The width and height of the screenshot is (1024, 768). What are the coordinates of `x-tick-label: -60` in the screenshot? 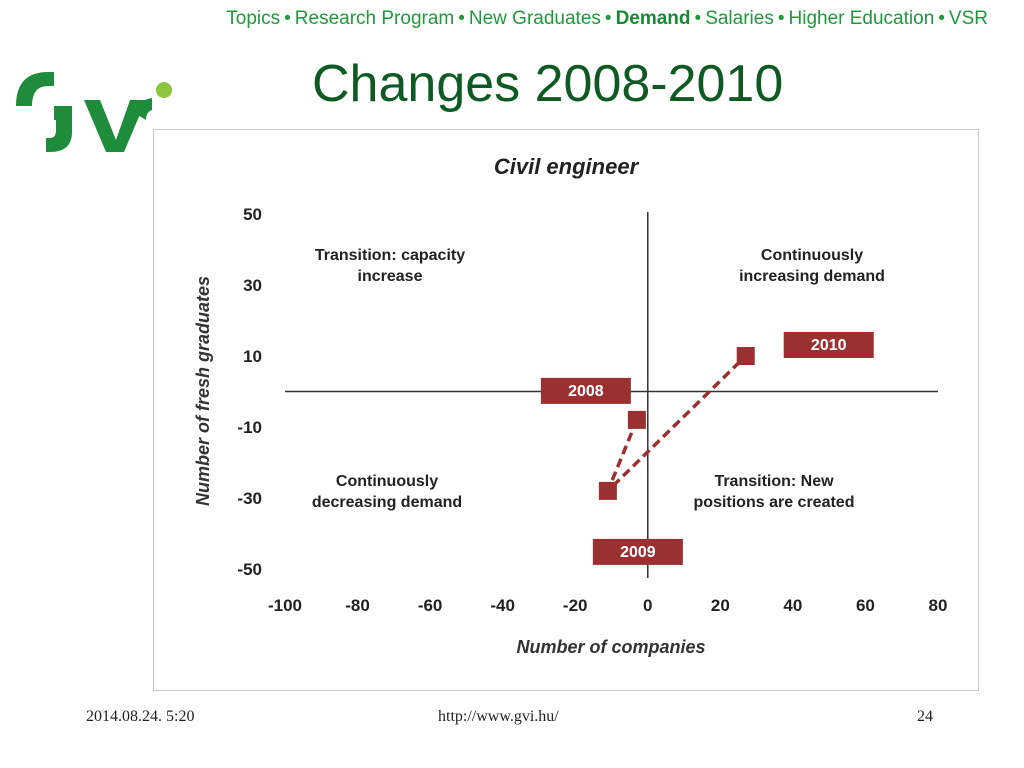 It's located at (430, 605).